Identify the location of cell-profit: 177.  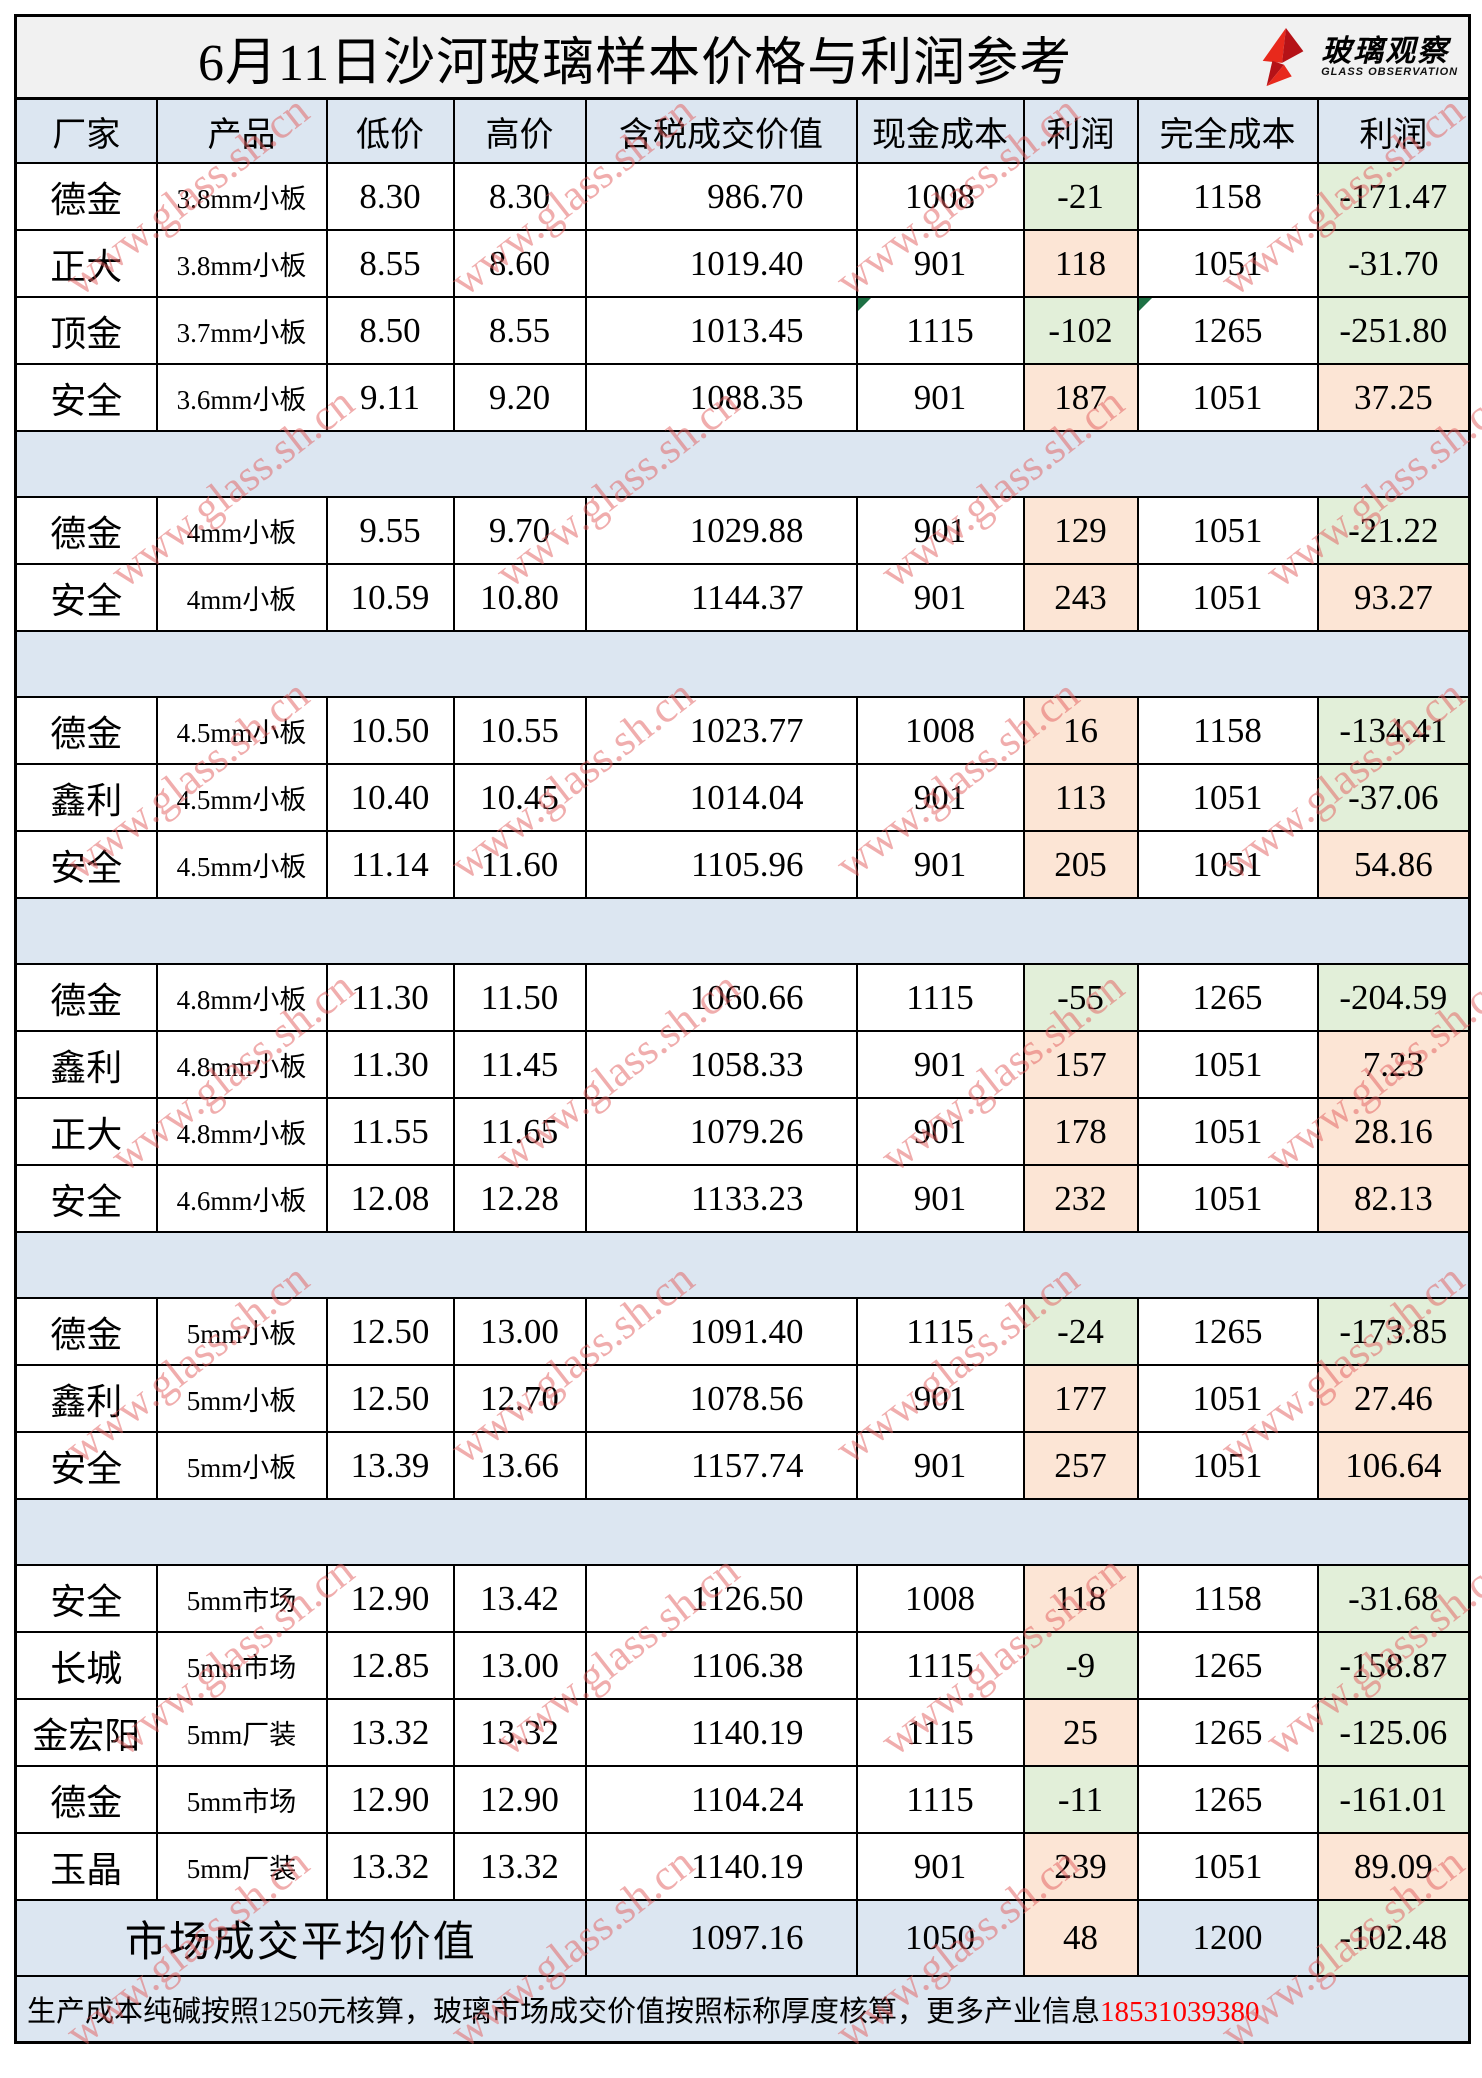
(1080, 1398).